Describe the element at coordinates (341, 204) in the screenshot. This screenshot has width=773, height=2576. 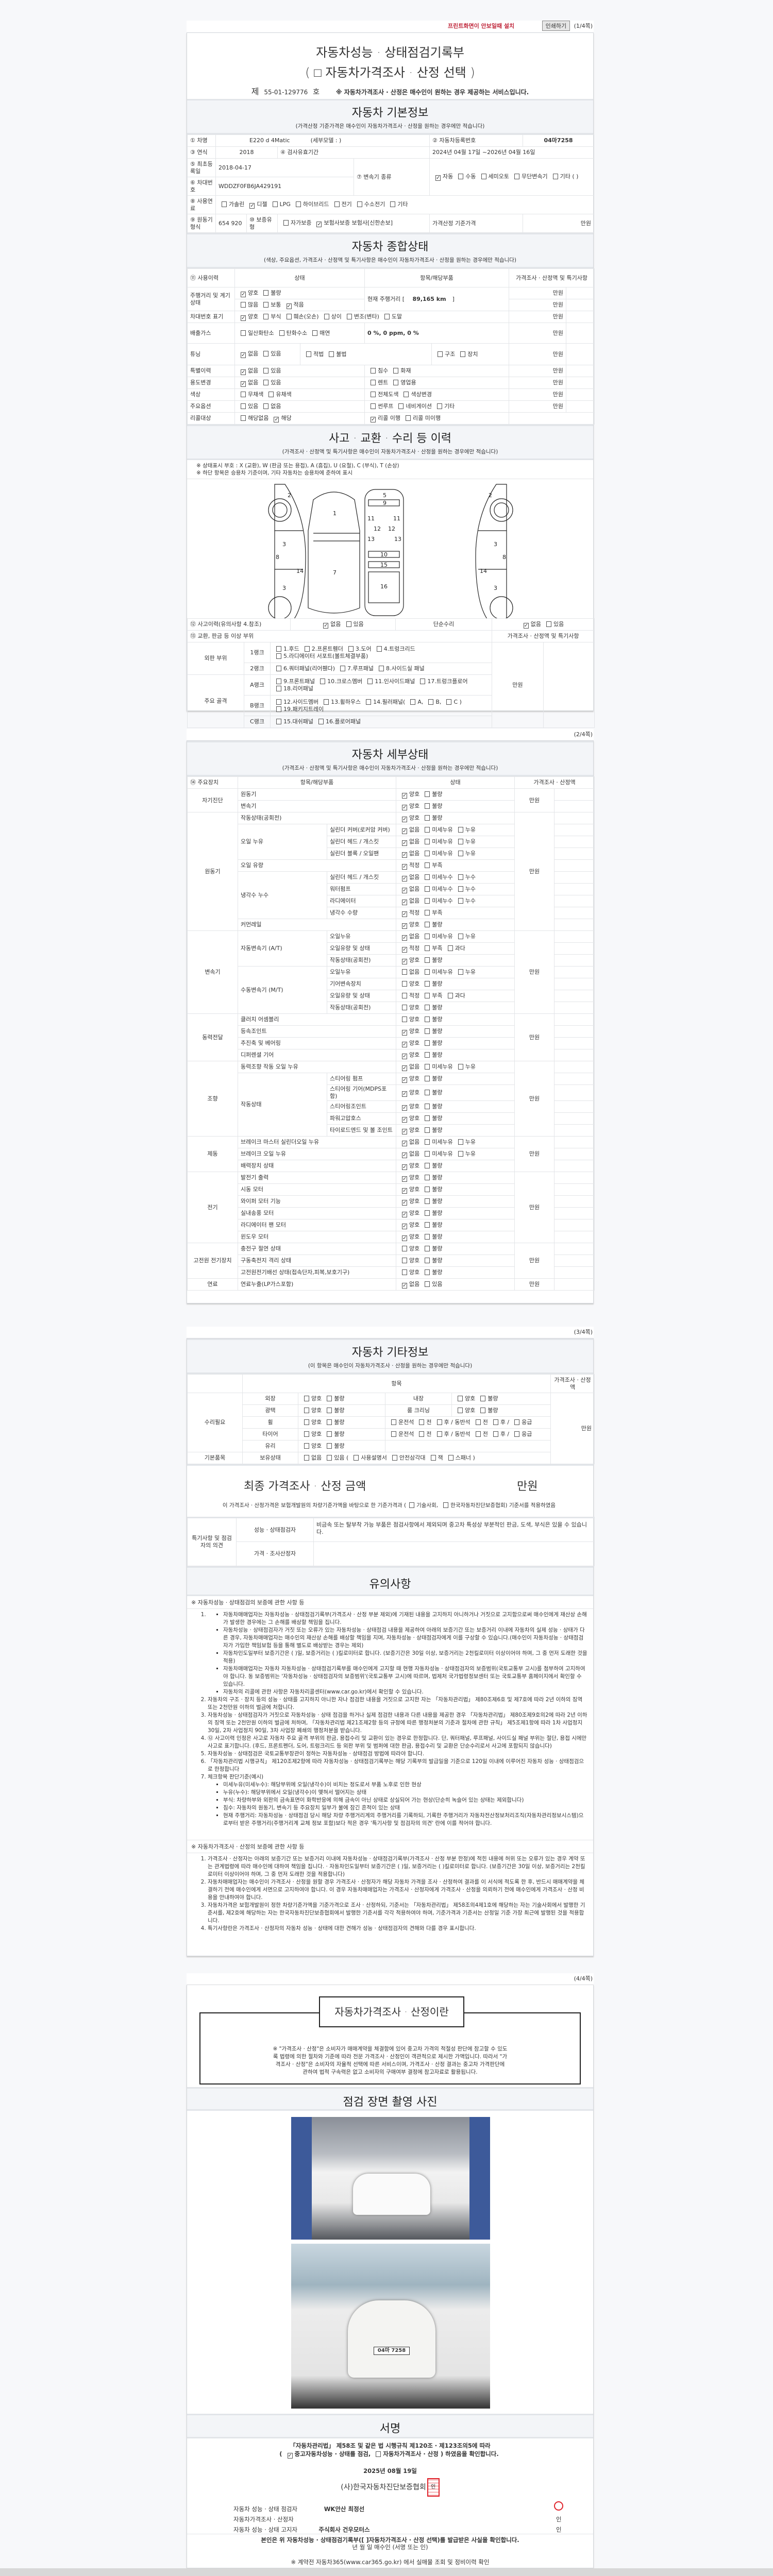
I see `checkbox-option: 전기` at that location.